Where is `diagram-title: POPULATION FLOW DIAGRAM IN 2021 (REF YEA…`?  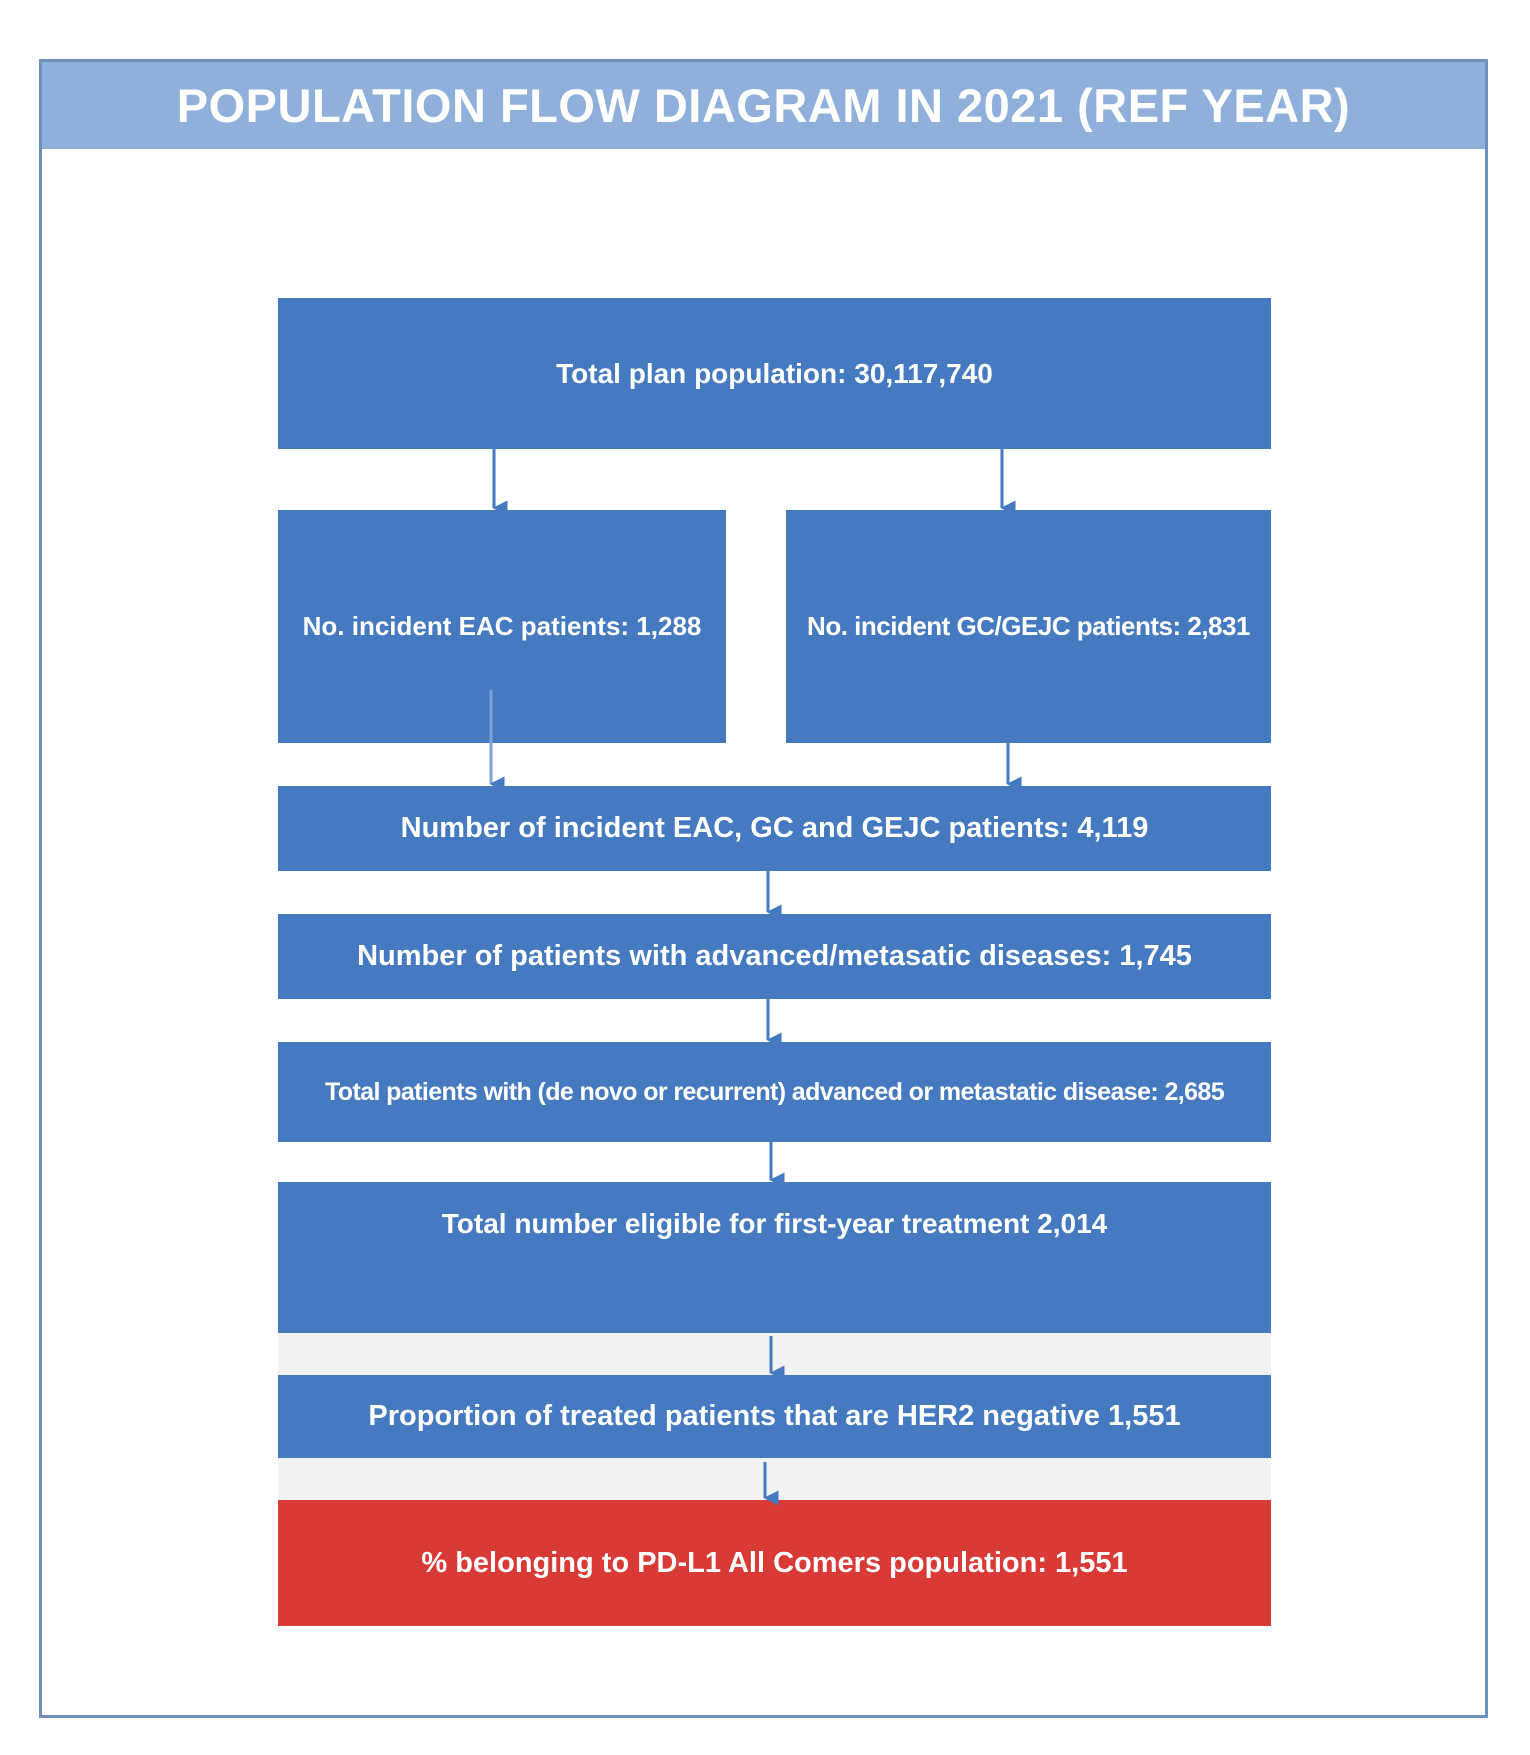 diagram-title: POPULATION FLOW DIAGRAM IN 2021 (REF YEA… is located at coordinates (763, 105).